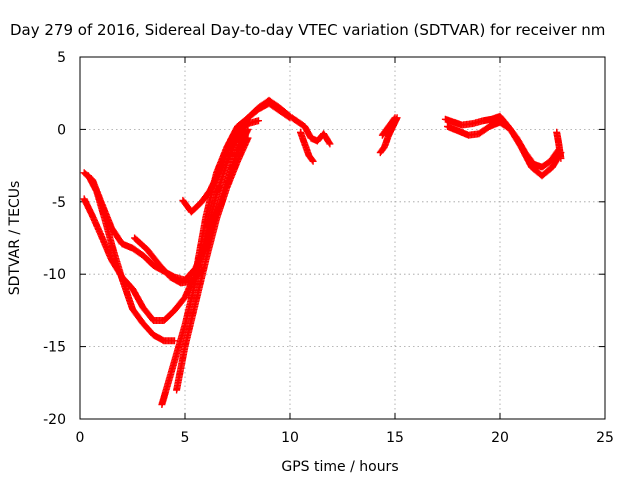 Image resolution: width=640 pixels, height=480 pixels. I want to click on x-axis-label: GPS time / hours, so click(339, 467).